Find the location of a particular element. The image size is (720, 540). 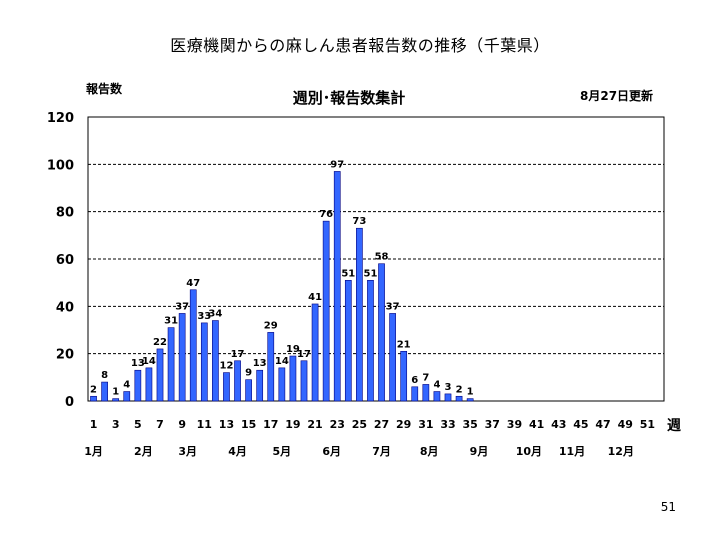

data-label-week-17: 29 is located at coordinates (271, 325).